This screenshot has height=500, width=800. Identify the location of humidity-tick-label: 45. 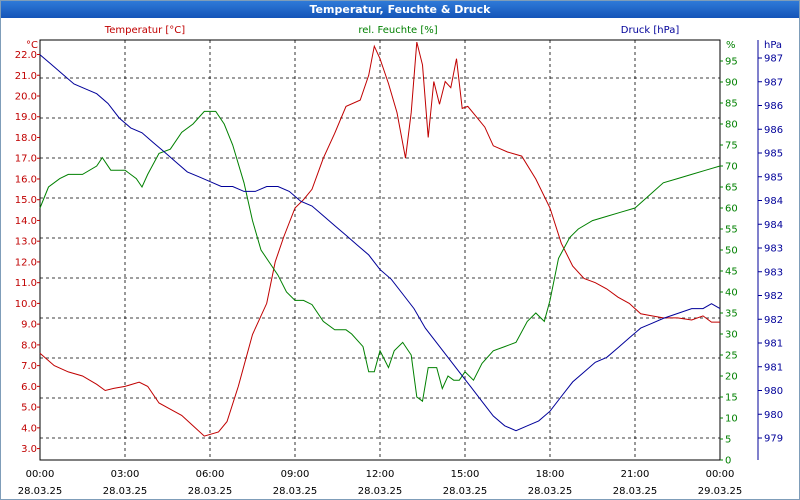
(731, 272).